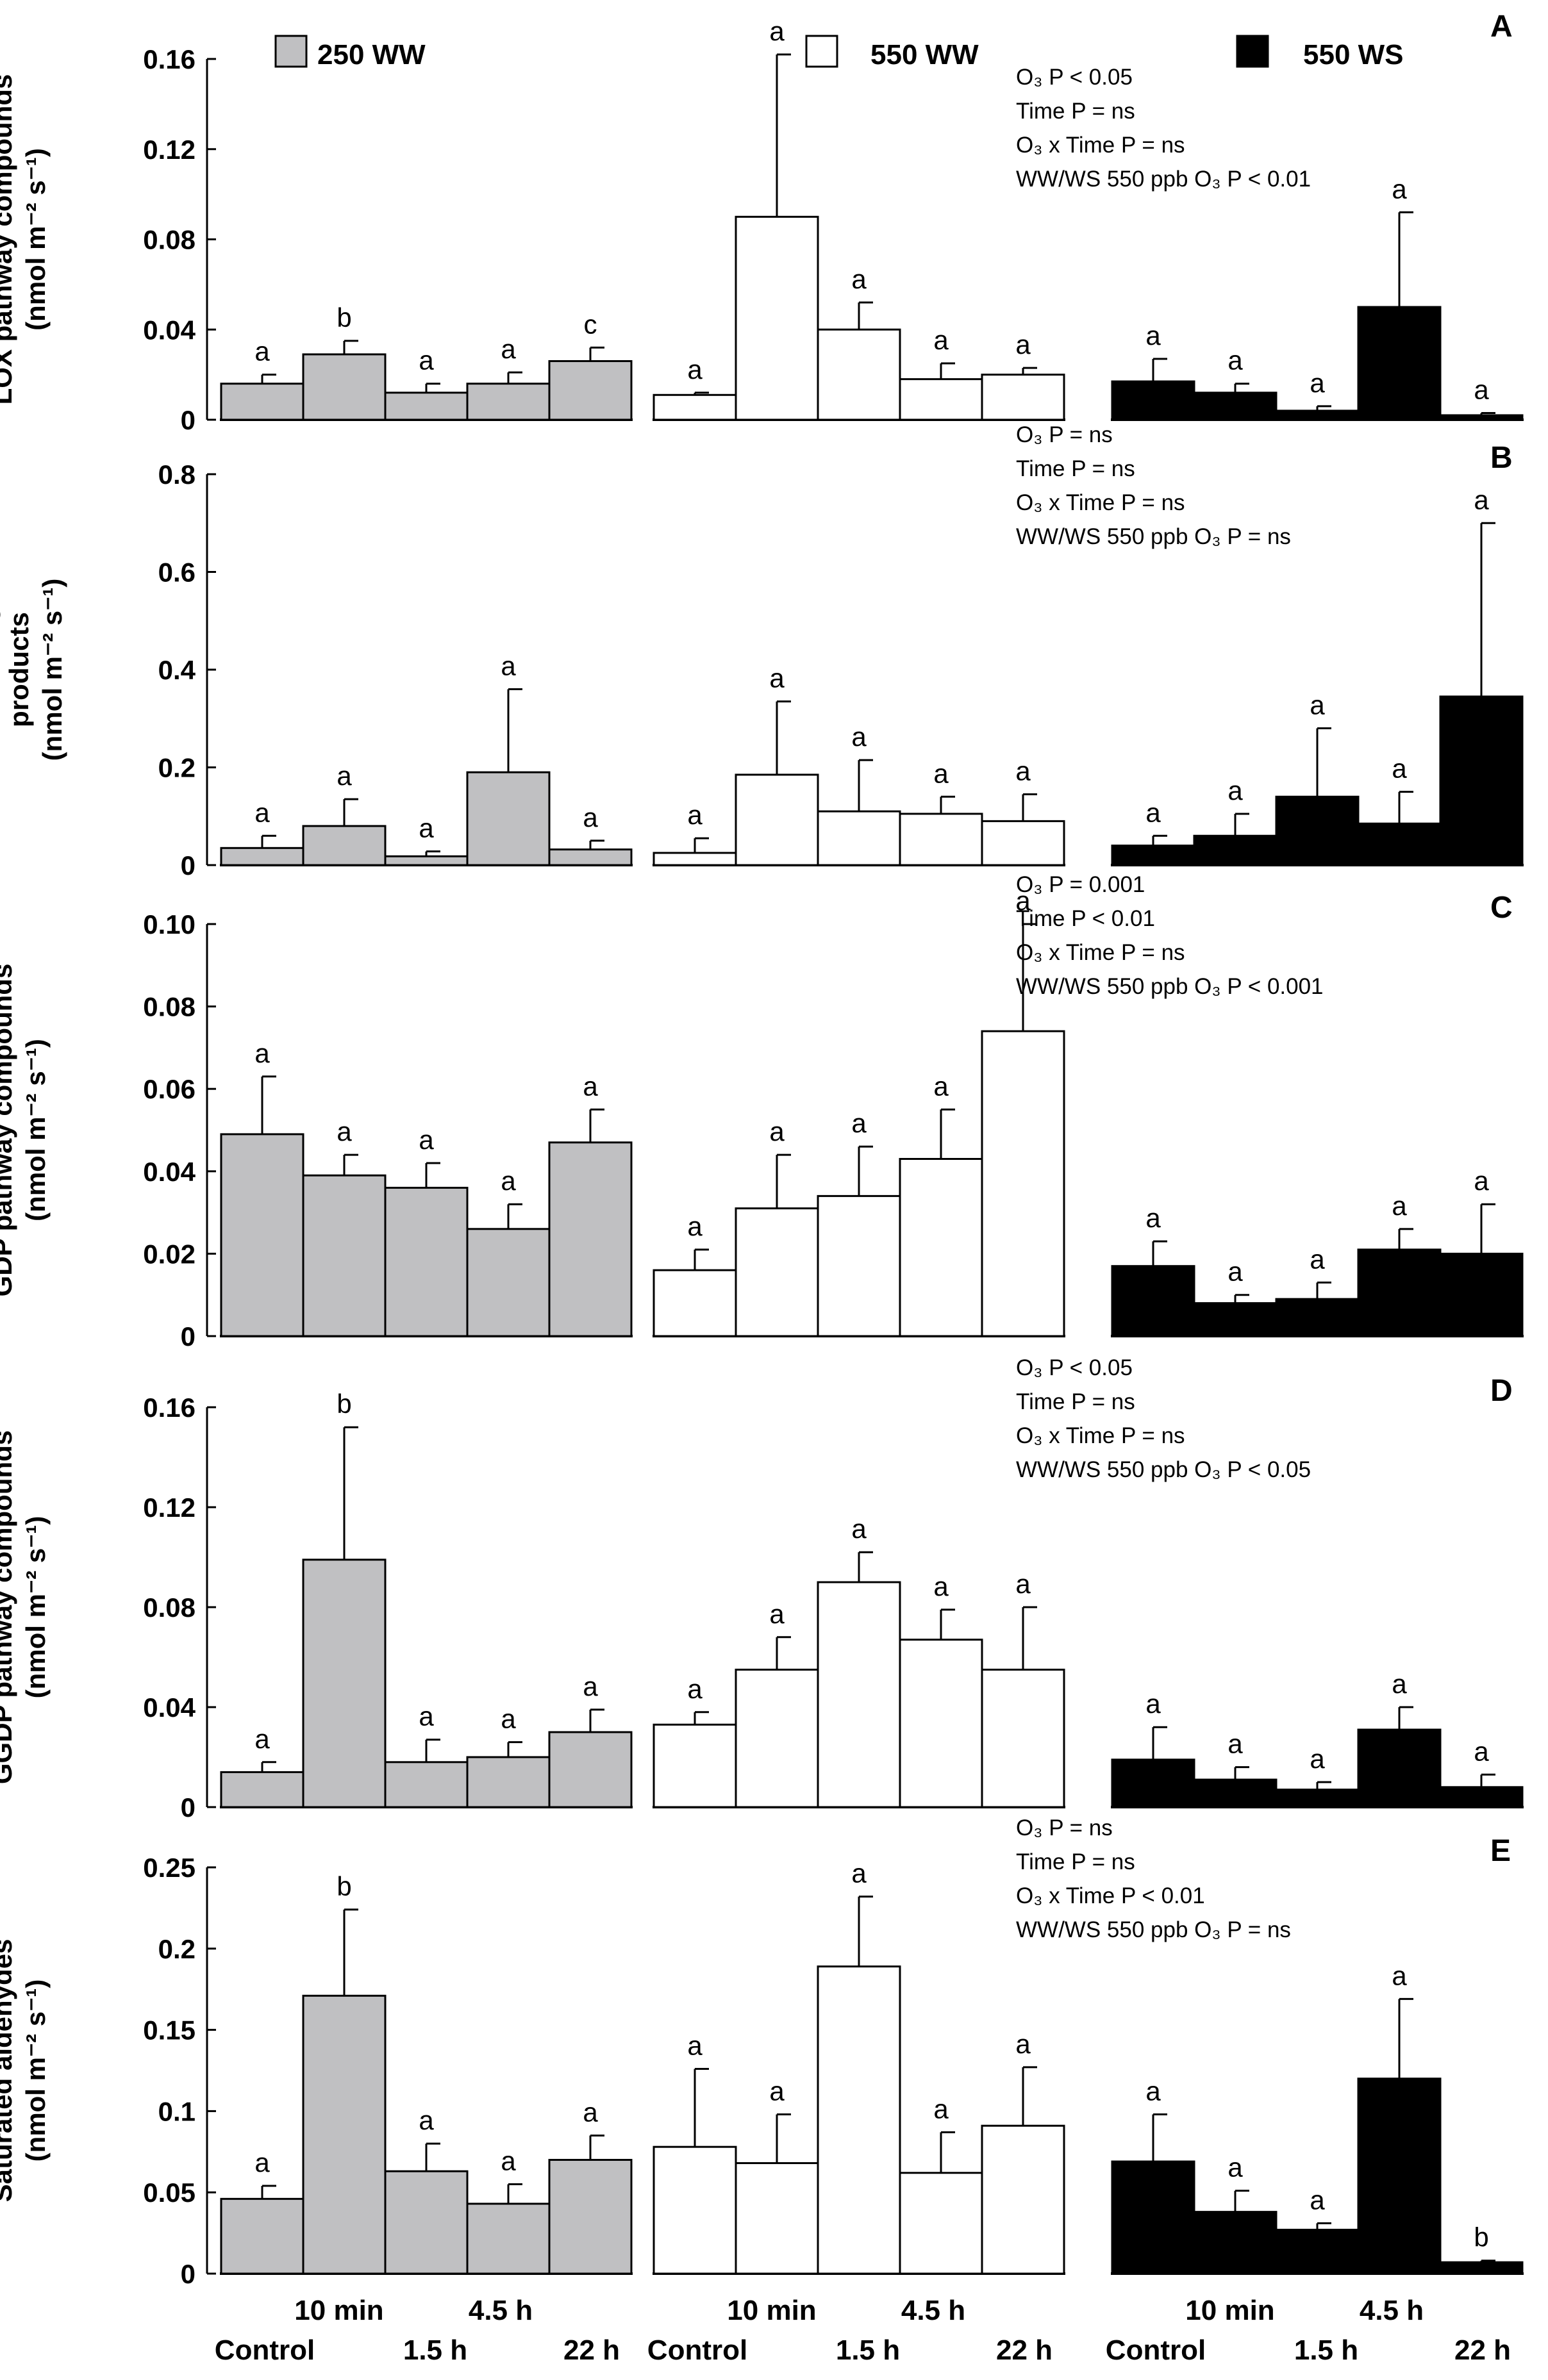 This screenshot has width=1548, height=2380. What do you see at coordinates (1153, 1930) in the screenshot?
I see `stat-line: WW/WS 550 ppb O₃ P = ns` at bounding box center [1153, 1930].